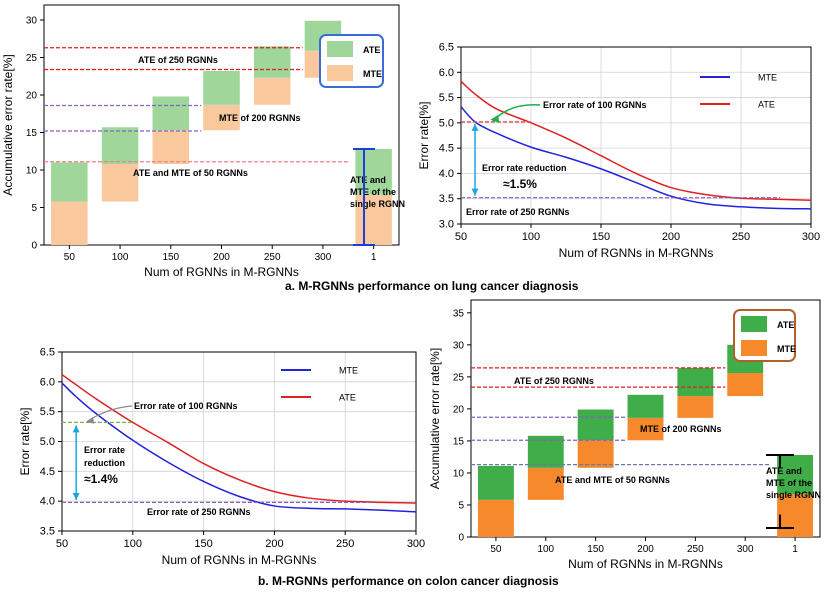 Image resolution: width=830 pixels, height=592 pixels. I want to click on chart-3-ytick-label: 5, so click(461, 505).